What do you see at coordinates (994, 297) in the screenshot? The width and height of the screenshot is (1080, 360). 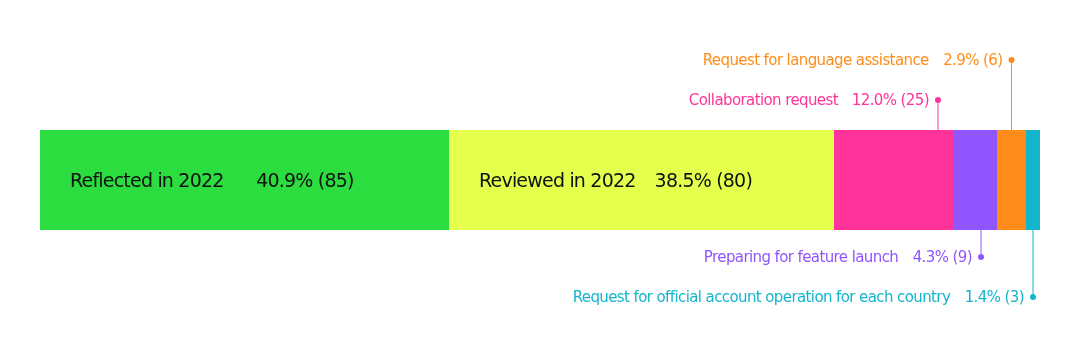 I see `data-label: 1.4% (3)` at bounding box center [994, 297].